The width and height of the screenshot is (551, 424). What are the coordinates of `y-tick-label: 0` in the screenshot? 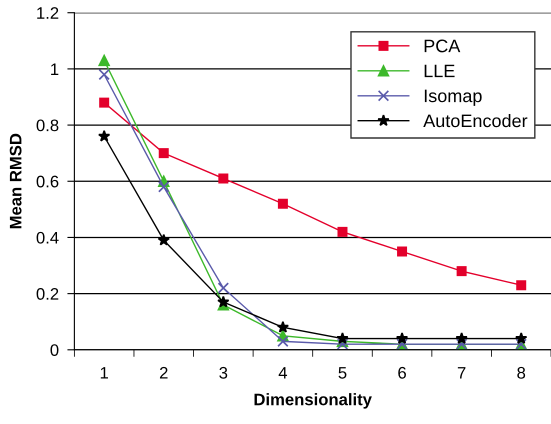 It's located at (54, 350).